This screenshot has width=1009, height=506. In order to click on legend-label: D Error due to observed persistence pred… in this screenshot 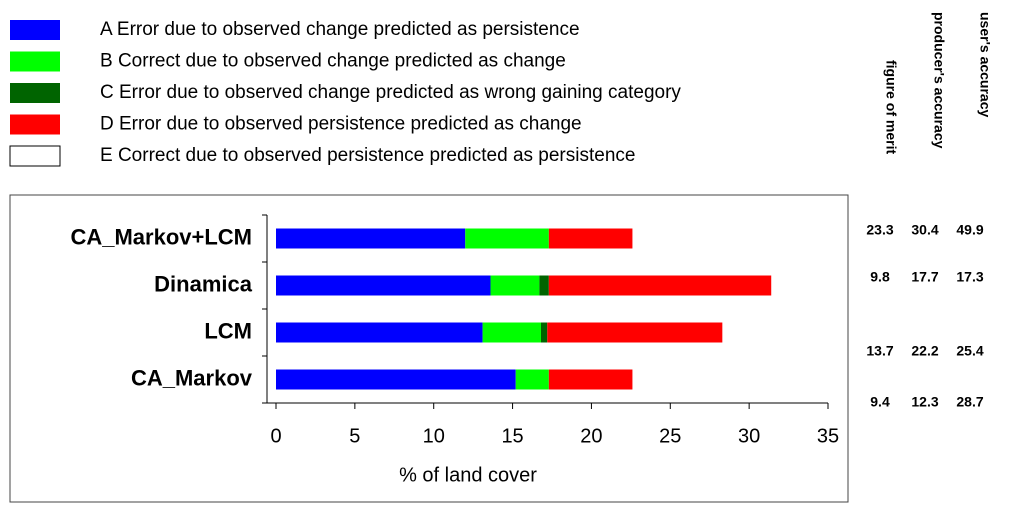, I will do `click(341, 124)`.